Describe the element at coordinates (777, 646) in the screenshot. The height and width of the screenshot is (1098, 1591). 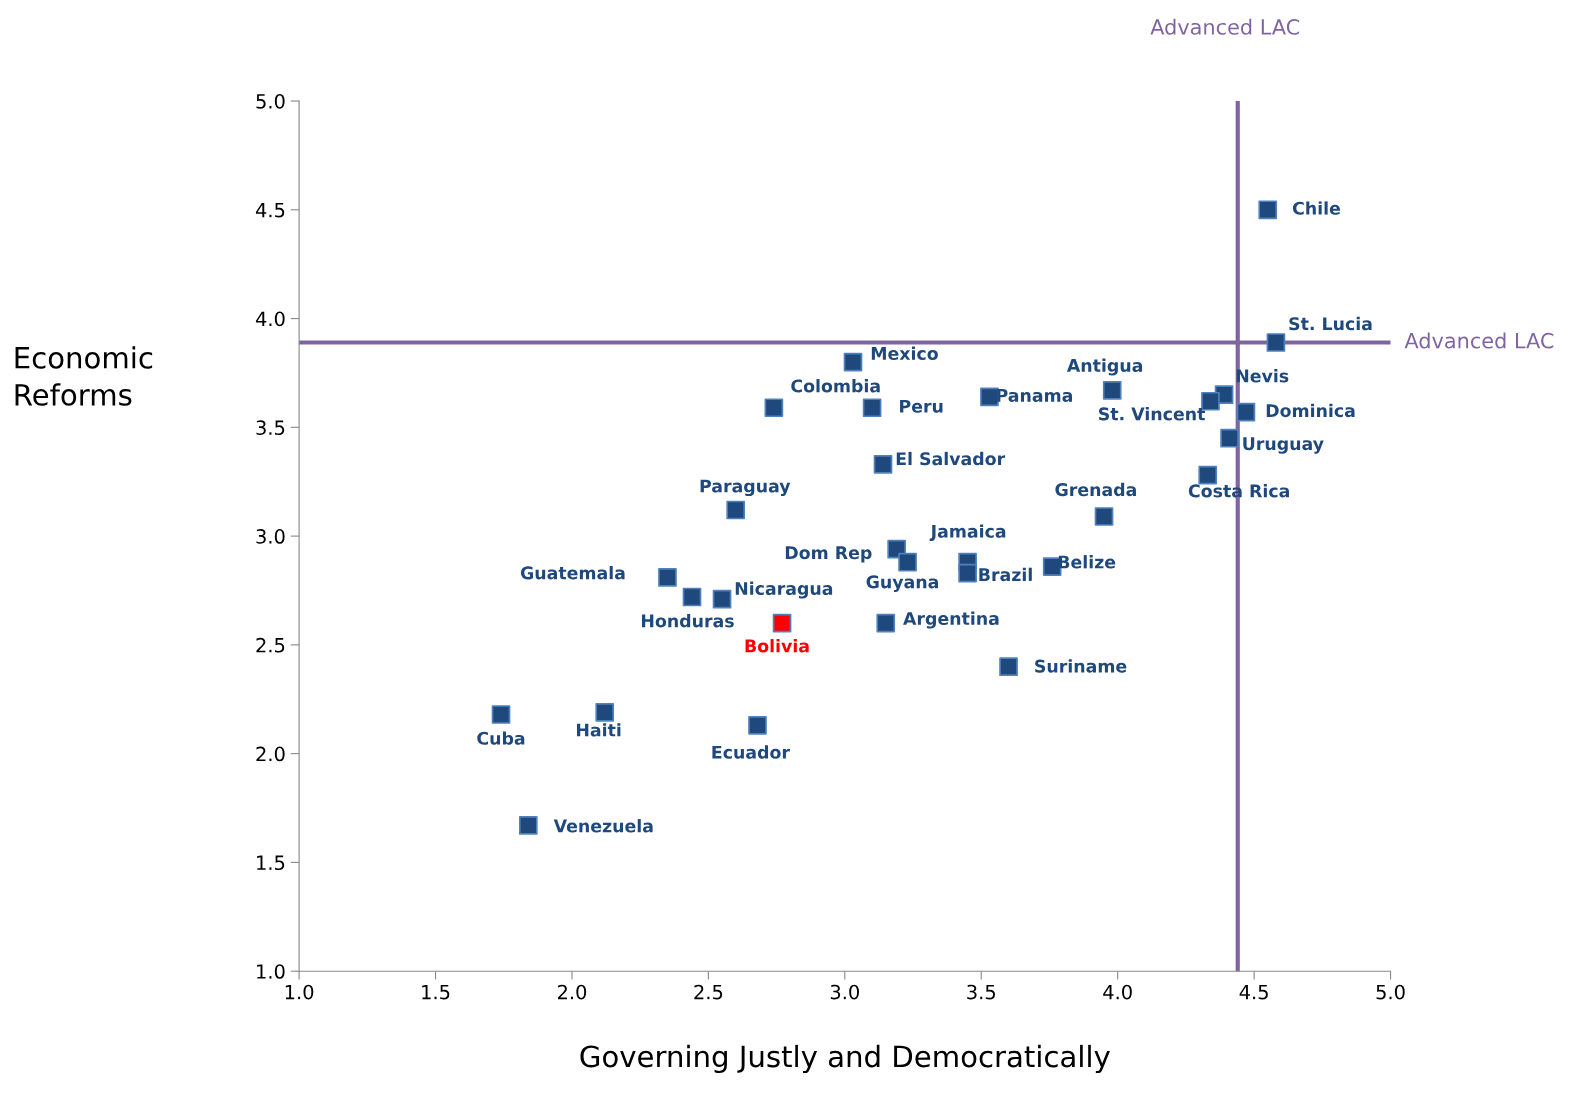
I see `annotation: Bolivia` at that location.